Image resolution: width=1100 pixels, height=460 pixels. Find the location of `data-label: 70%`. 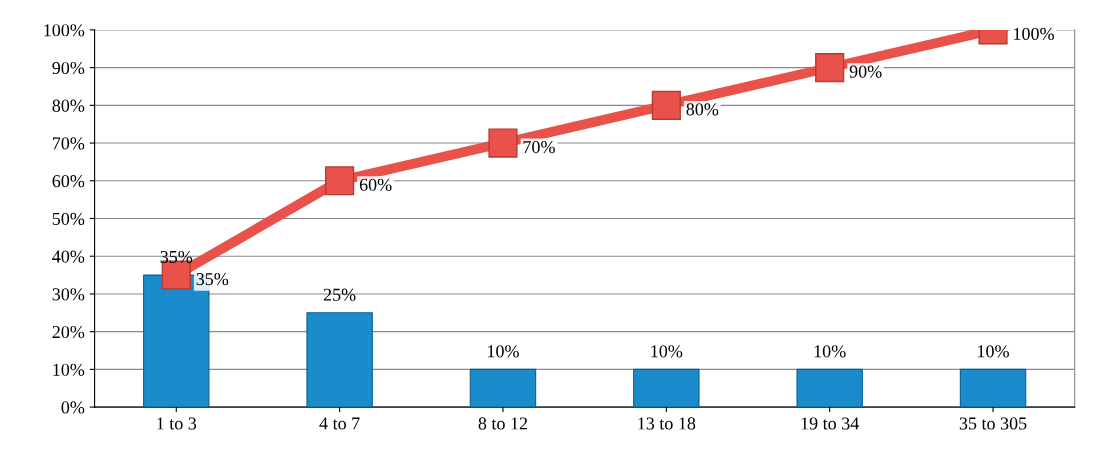

data-label: 70% is located at coordinates (539, 147).